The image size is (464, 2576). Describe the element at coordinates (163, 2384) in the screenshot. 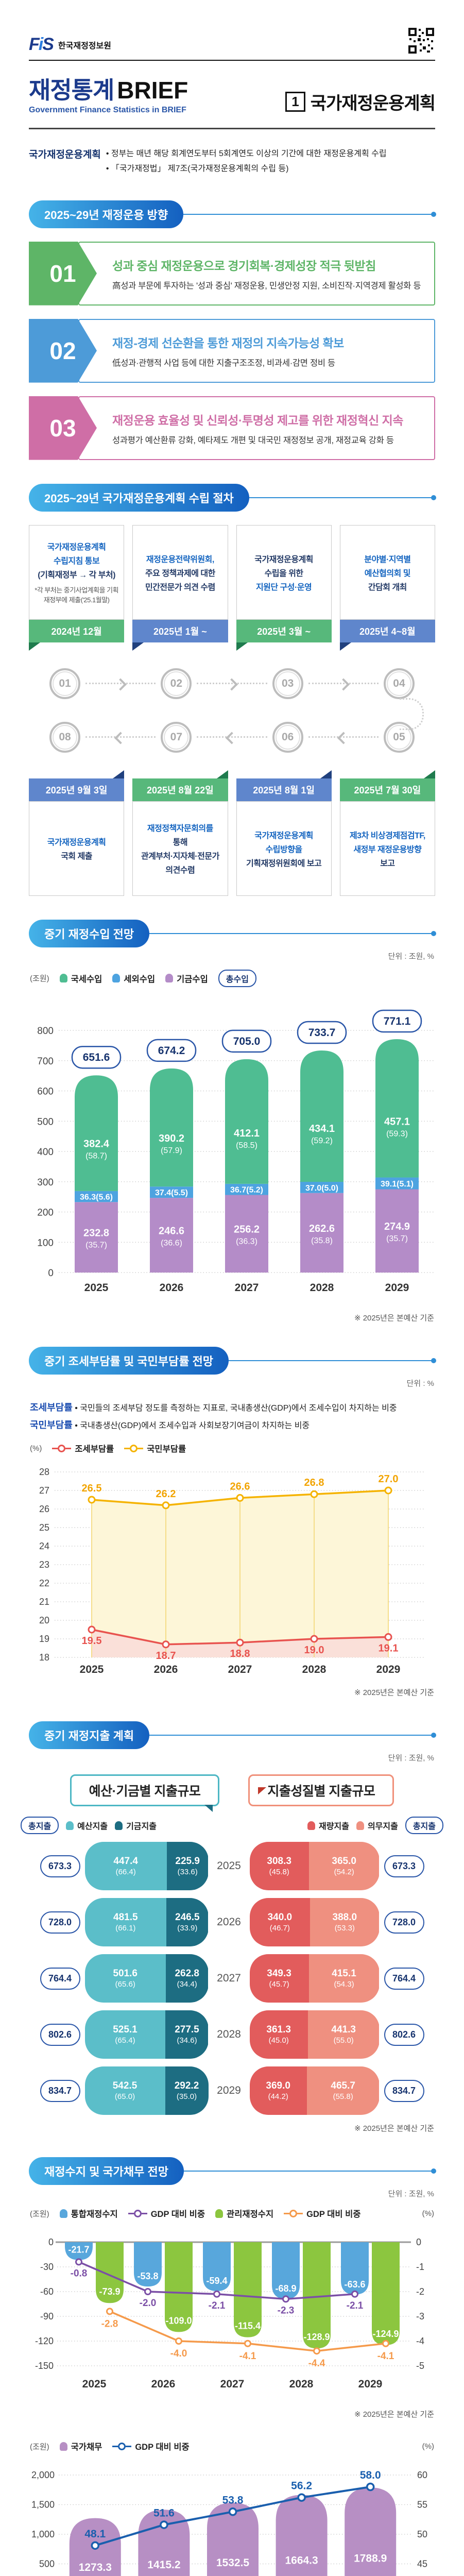

I see `svg-text: 2026` at that location.